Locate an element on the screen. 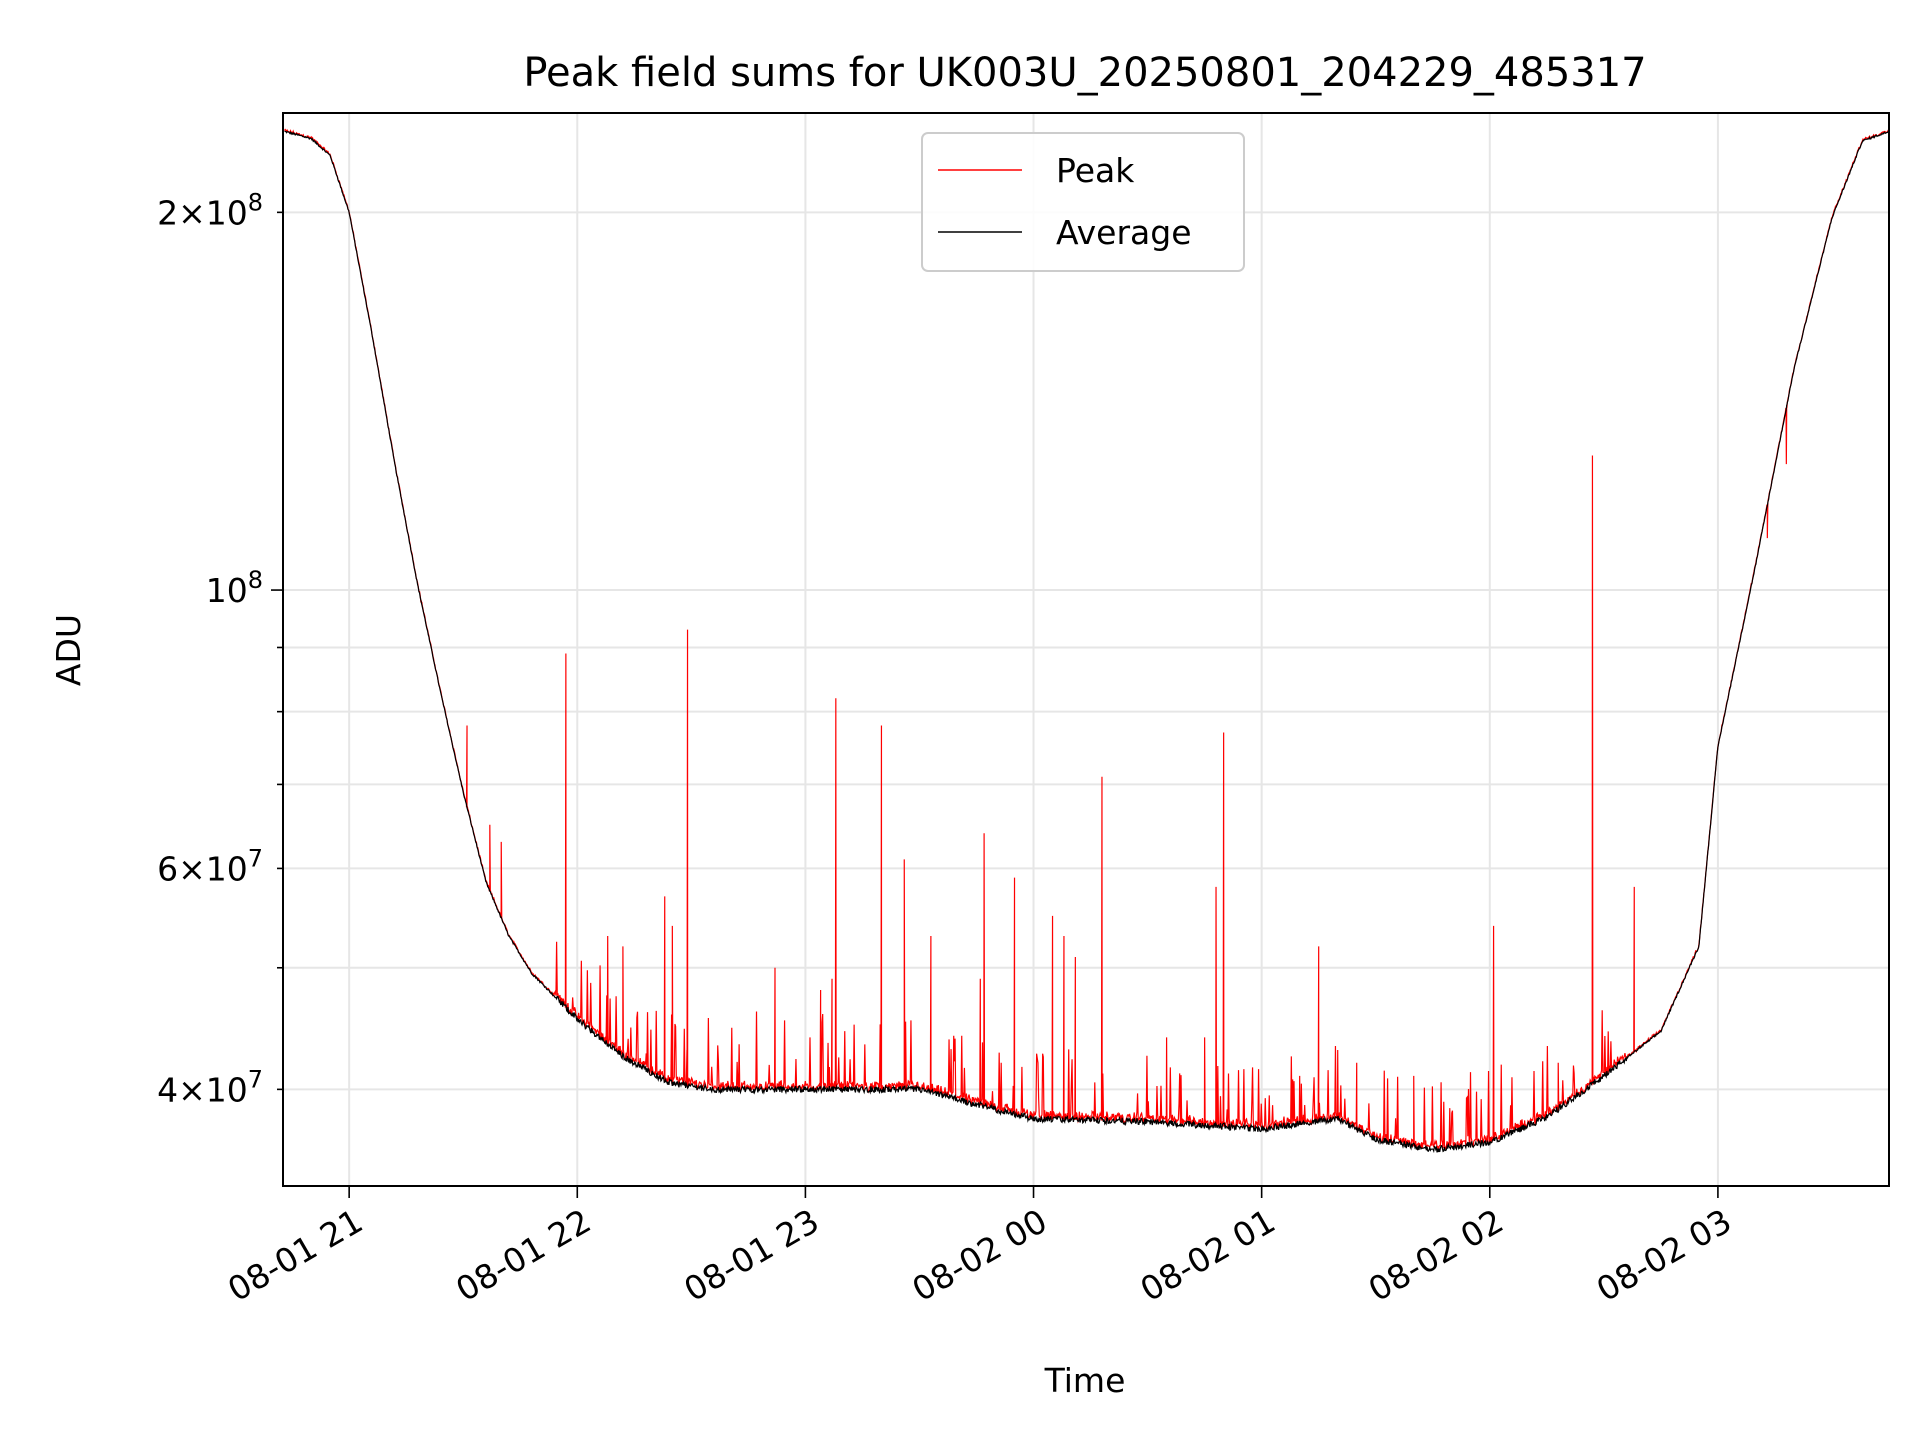  y-tick-label: 6×10⁷ is located at coordinates (210, 866).